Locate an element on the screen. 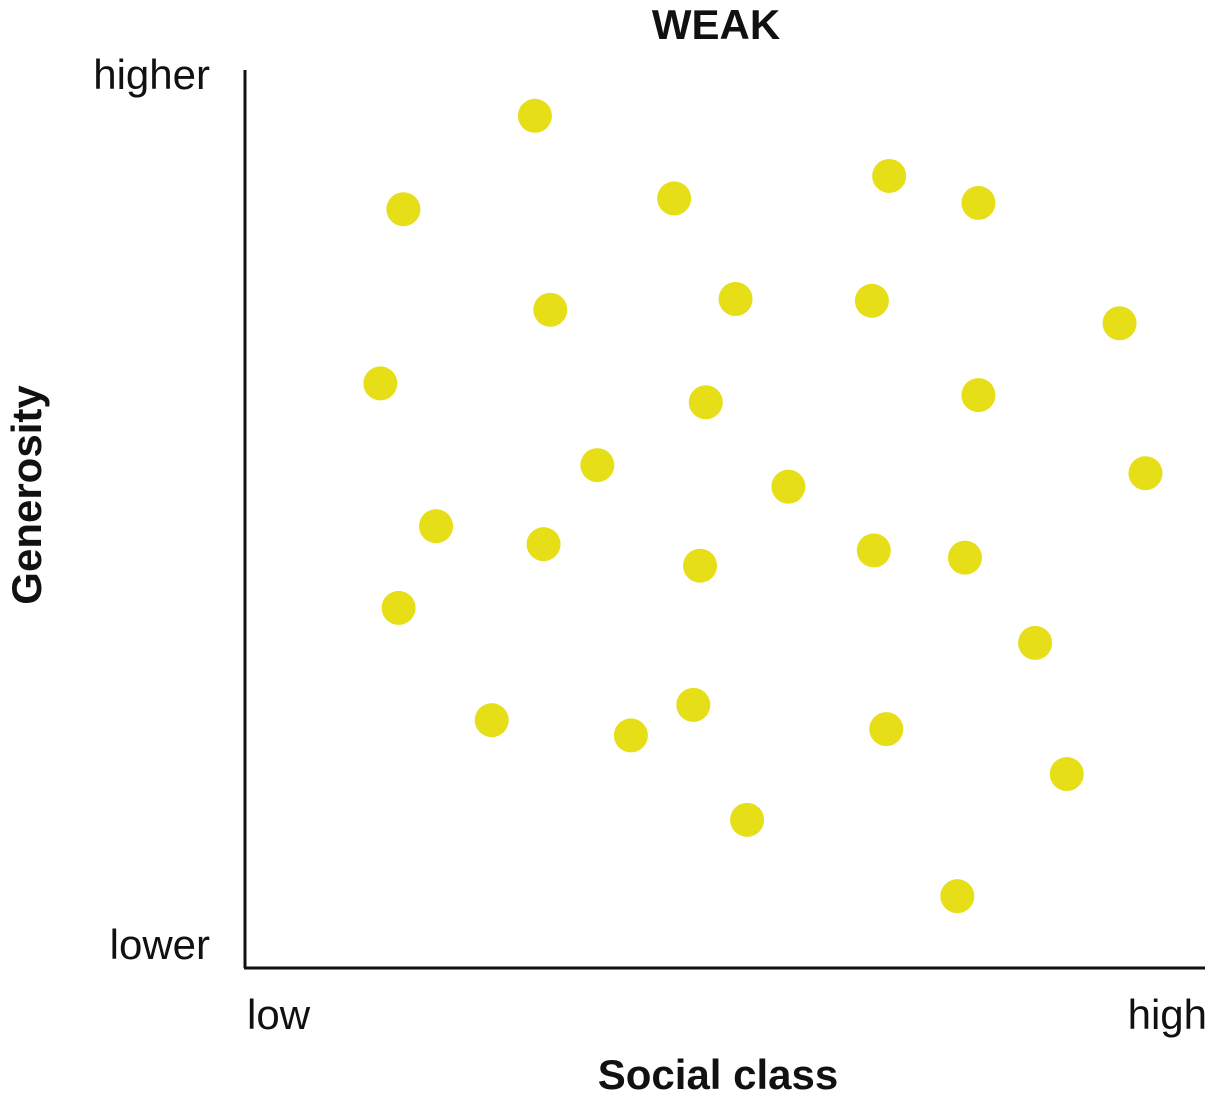  y-axis-label: Generosity is located at coordinates (26, 495).